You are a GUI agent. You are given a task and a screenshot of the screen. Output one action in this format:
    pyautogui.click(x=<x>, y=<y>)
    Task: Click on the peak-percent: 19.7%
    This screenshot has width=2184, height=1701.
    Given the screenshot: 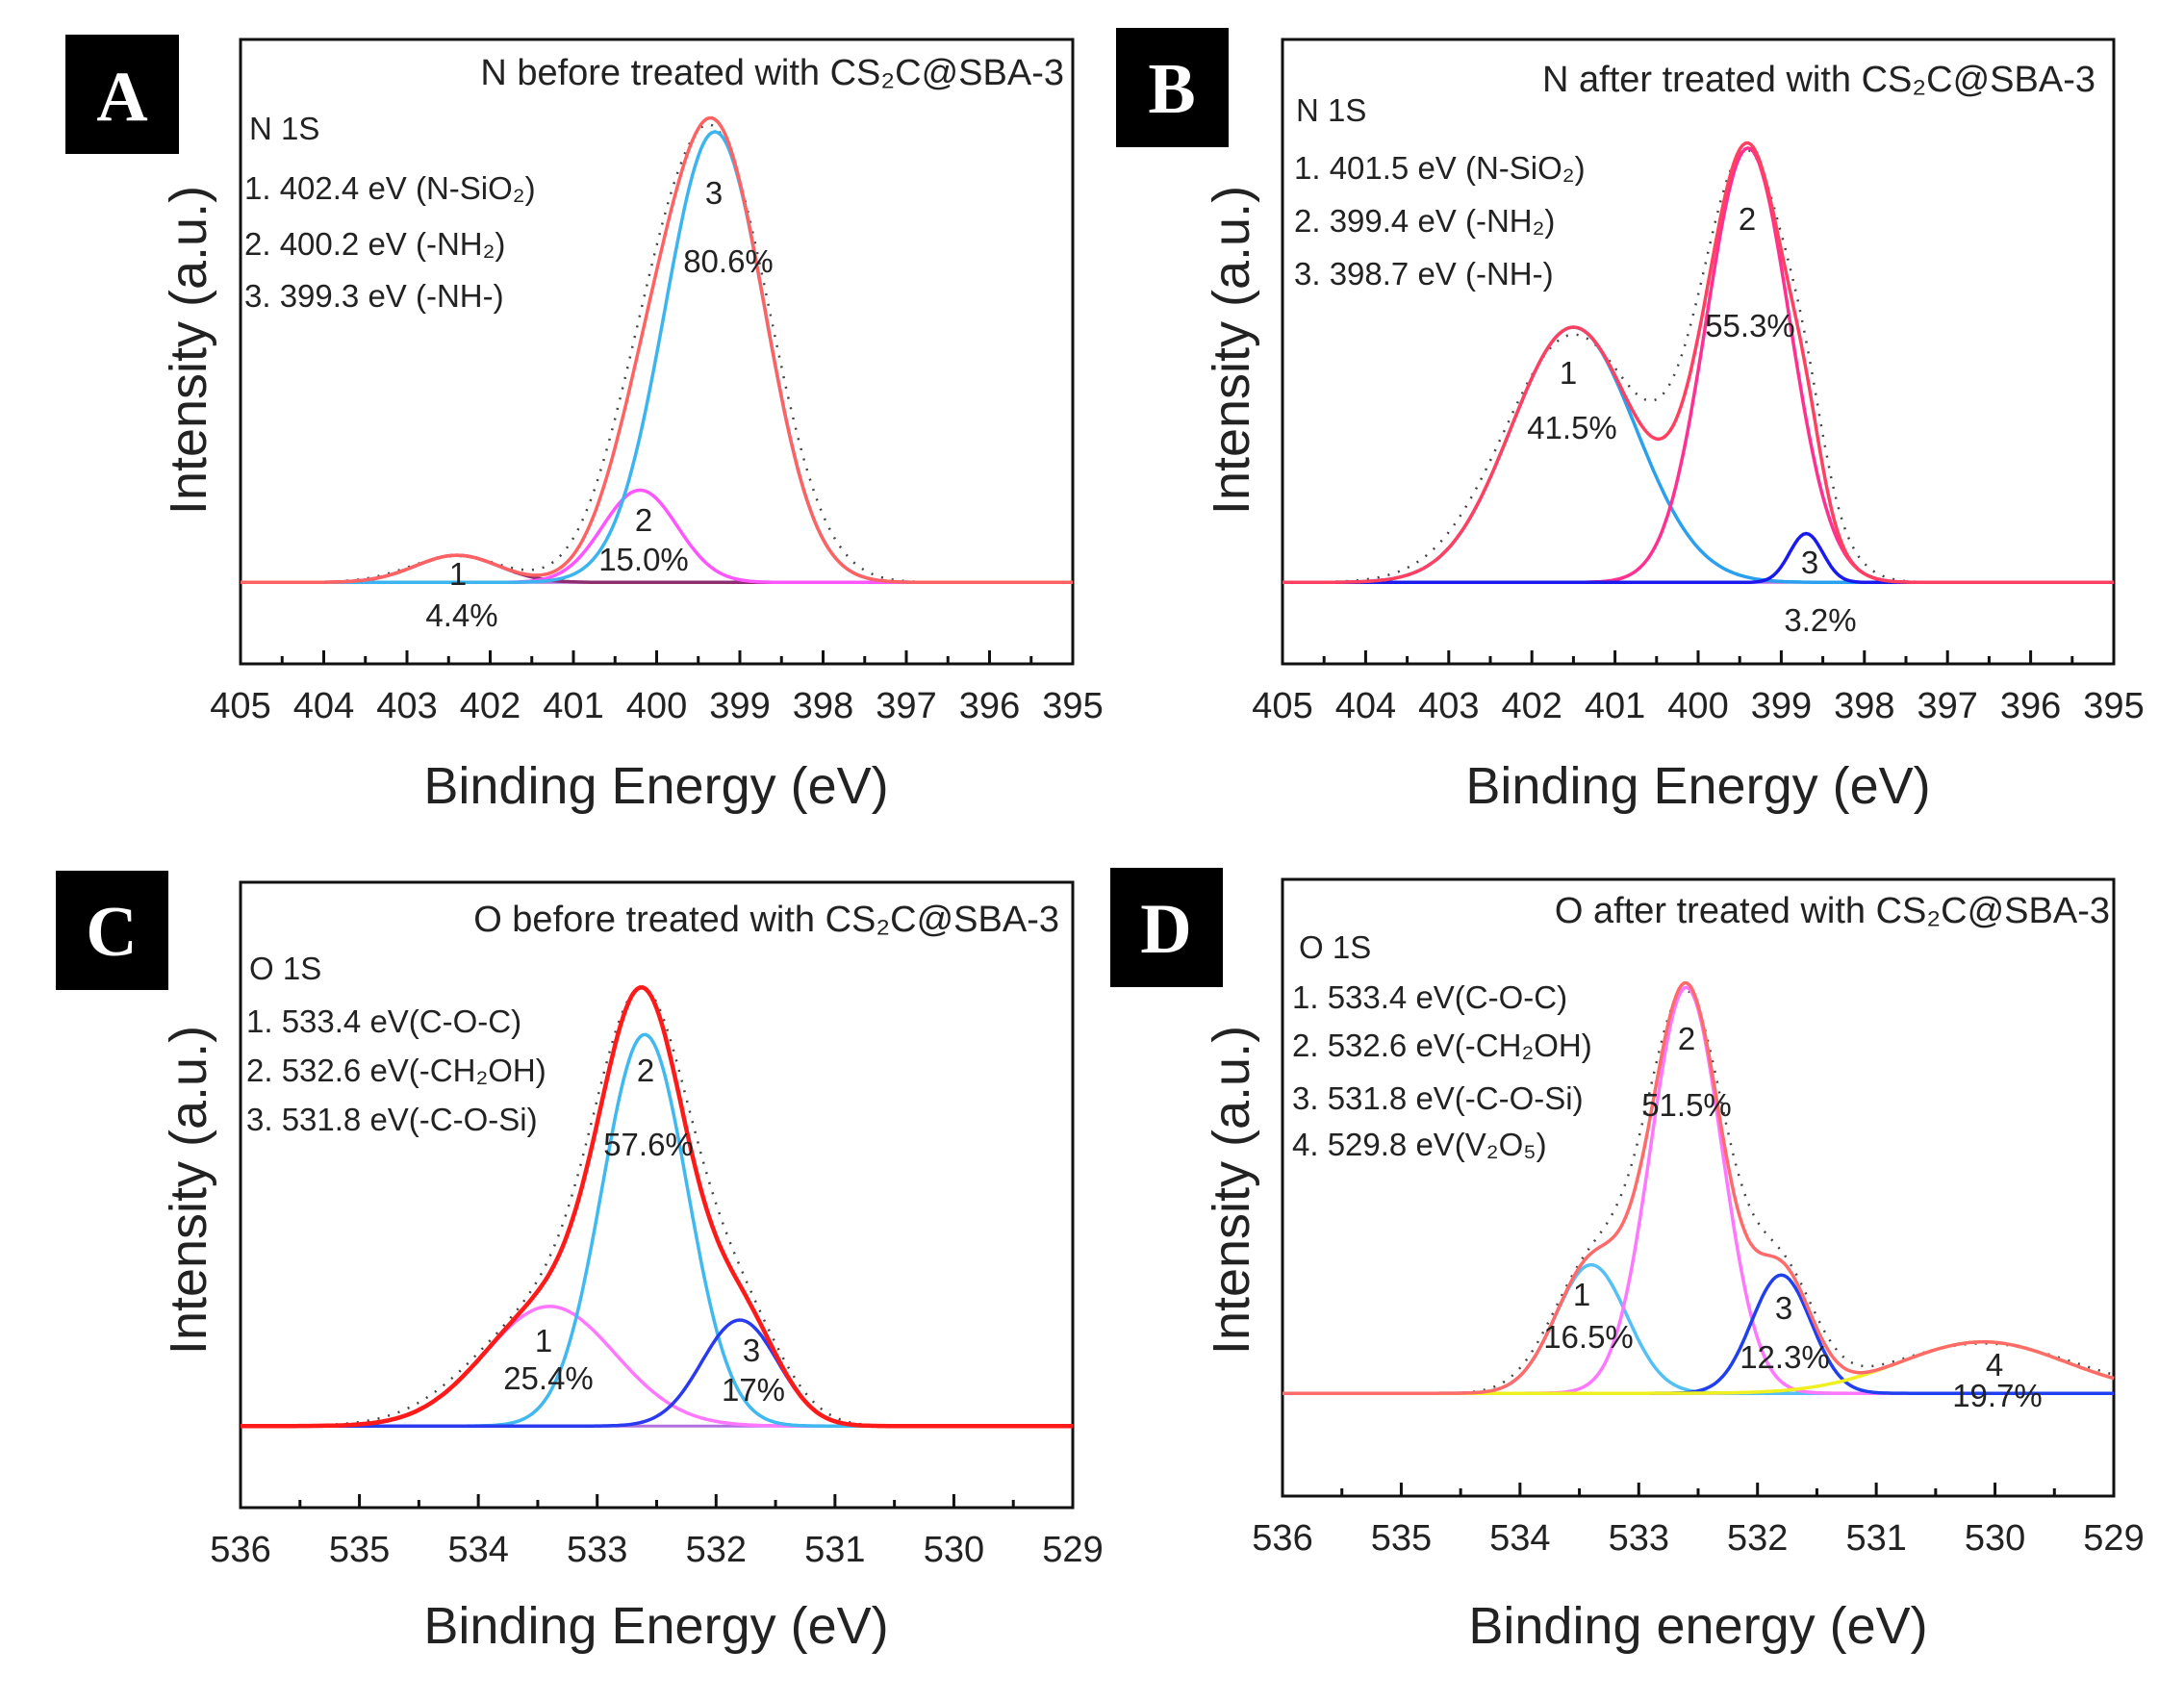 What is the action you would take?
    pyautogui.click(x=1997, y=1396)
    